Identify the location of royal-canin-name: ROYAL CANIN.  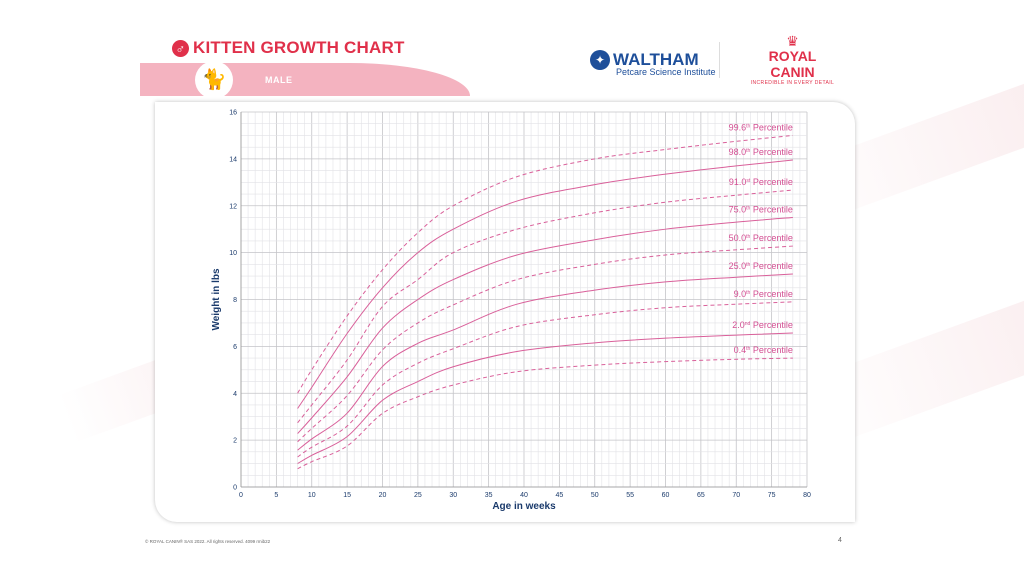
(792, 64).